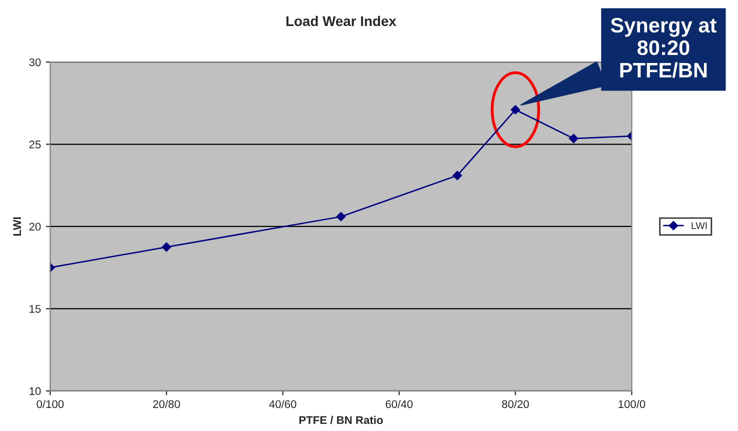  I want to click on y-tick-label: 25, so click(35, 144).